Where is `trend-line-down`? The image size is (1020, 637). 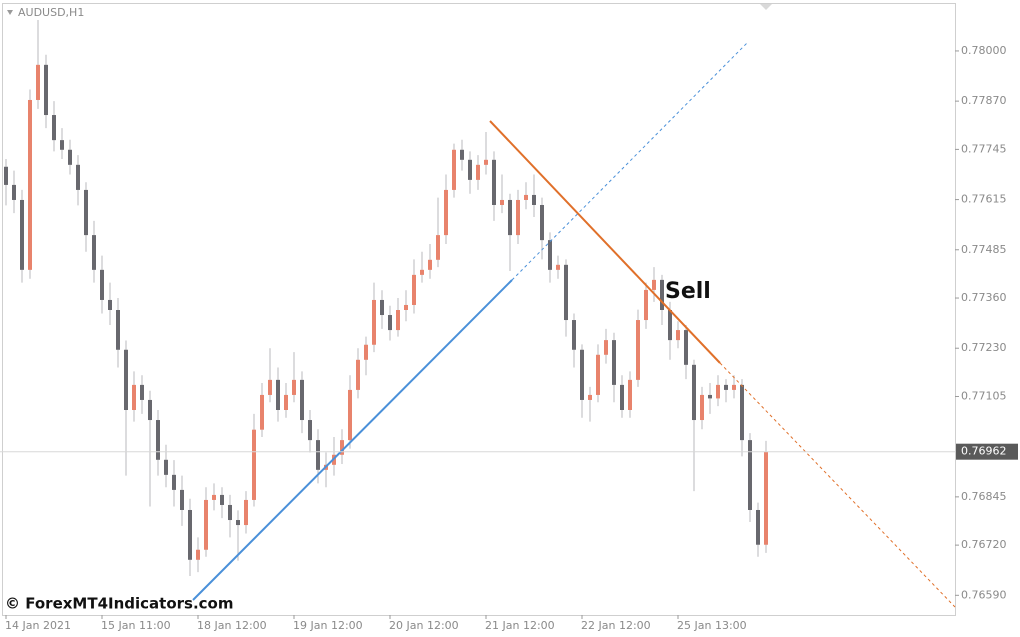
trend-line-down is located at coordinates (605, 242).